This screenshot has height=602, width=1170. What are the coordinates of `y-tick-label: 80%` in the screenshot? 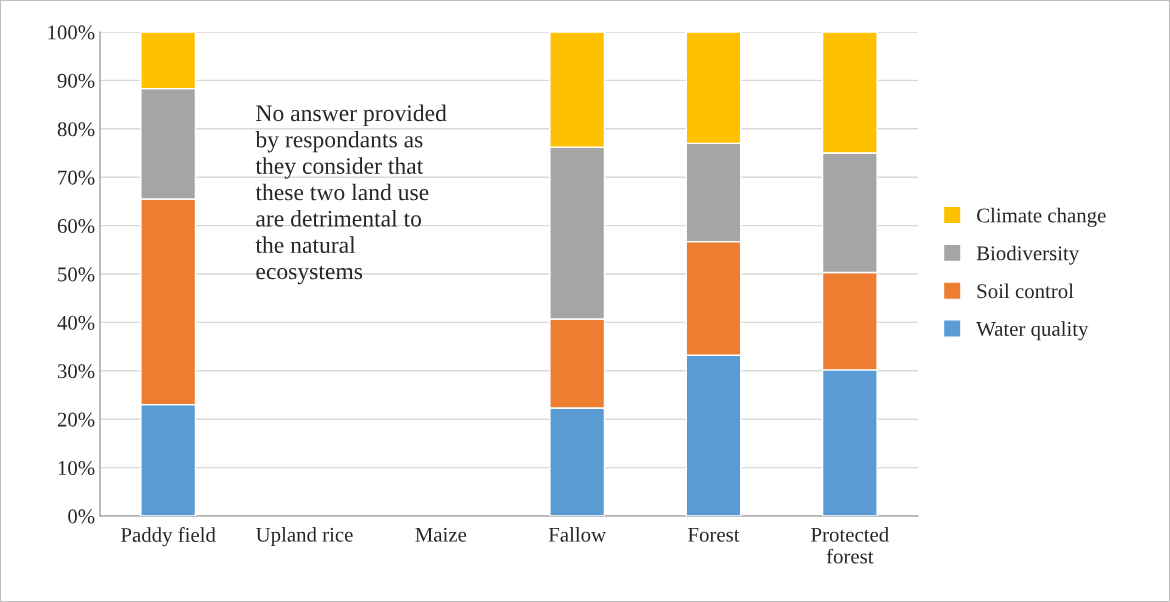 It's located at (76, 129).